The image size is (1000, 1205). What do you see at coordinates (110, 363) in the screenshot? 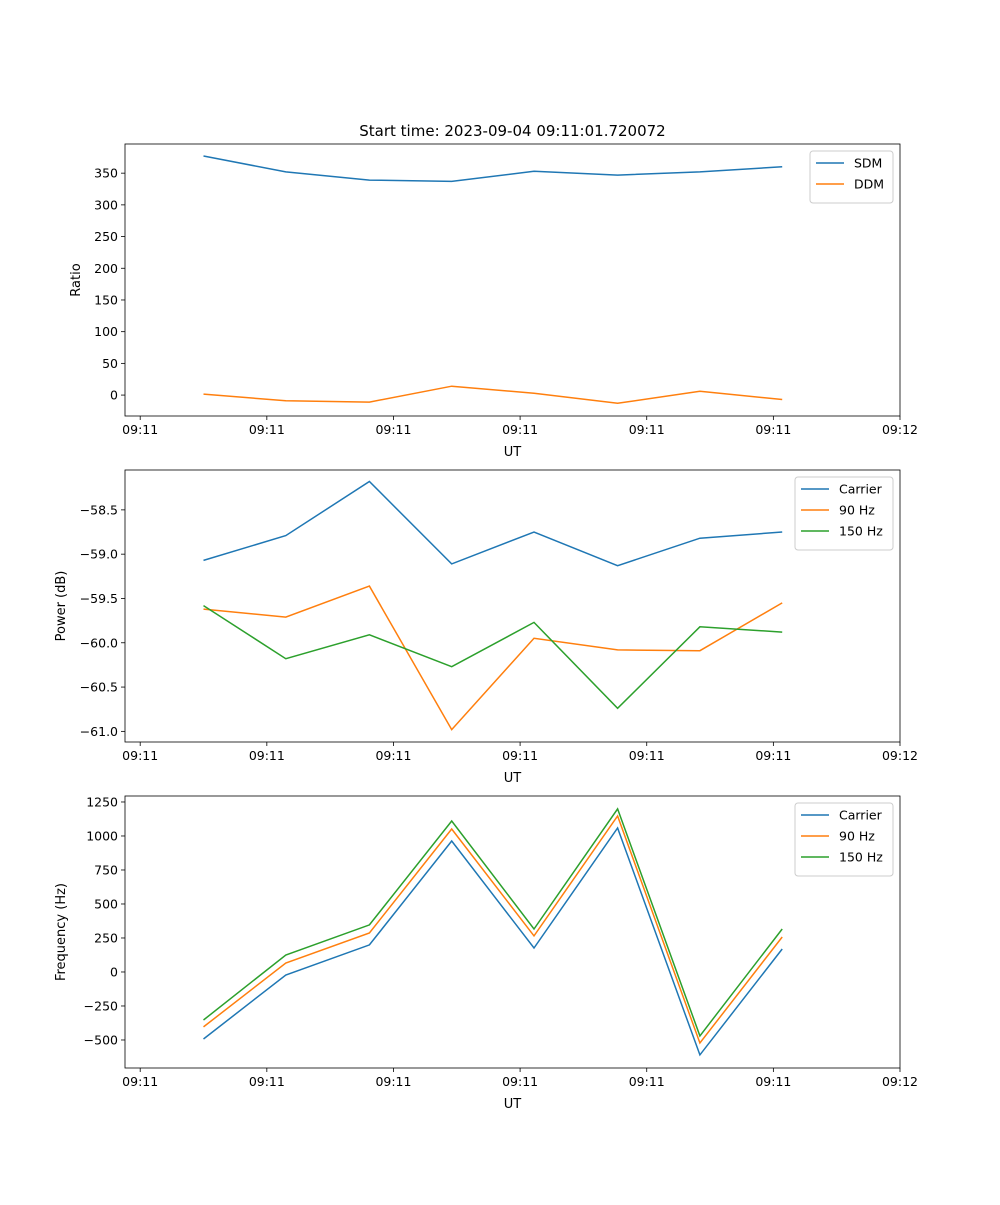
I see `y-tick-label: 50` at bounding box center [110, 363].